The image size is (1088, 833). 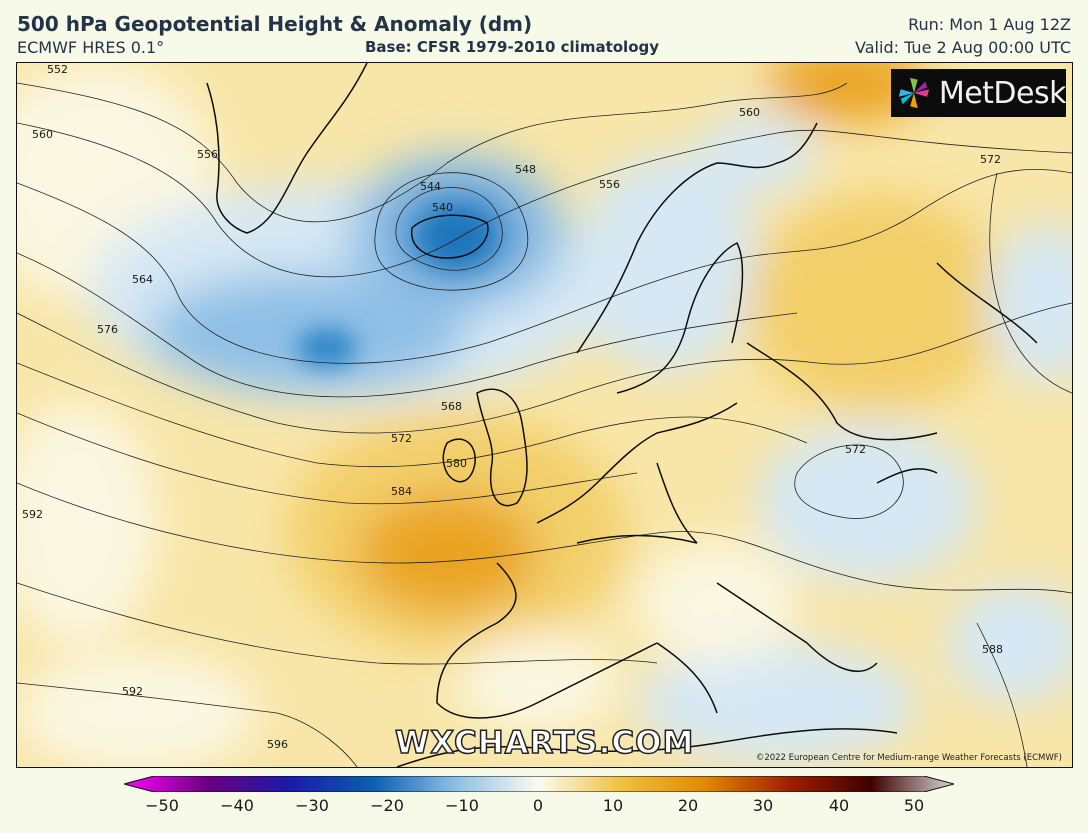 I want to click on contour-label: 580, so click(x=456, y=463).